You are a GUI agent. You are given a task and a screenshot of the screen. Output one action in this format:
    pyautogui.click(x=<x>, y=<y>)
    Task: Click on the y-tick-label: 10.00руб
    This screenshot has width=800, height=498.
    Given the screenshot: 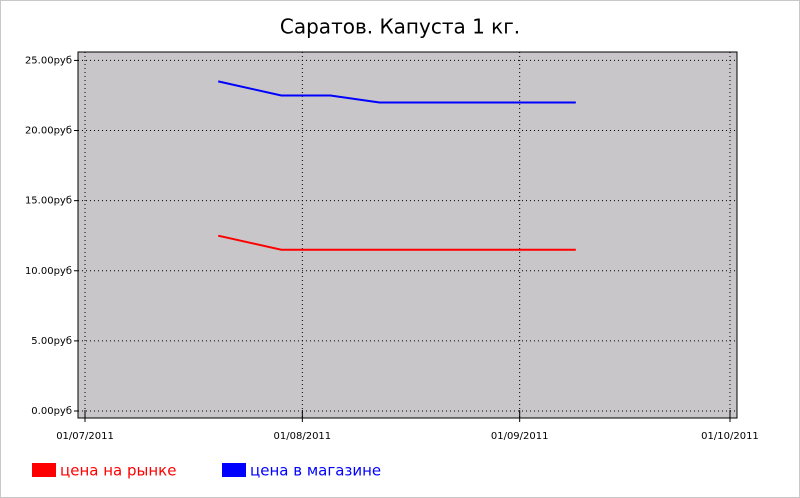 What is the action you would take?
    pyautogui.click(x=48, y=271)
    